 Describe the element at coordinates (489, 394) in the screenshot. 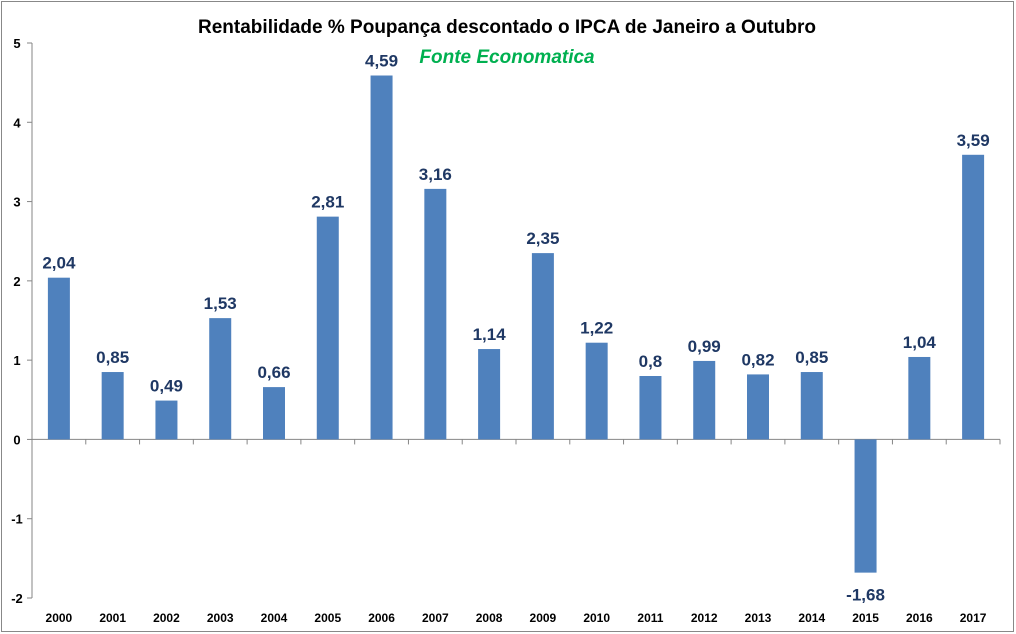

I see `bar-2008` at that location.